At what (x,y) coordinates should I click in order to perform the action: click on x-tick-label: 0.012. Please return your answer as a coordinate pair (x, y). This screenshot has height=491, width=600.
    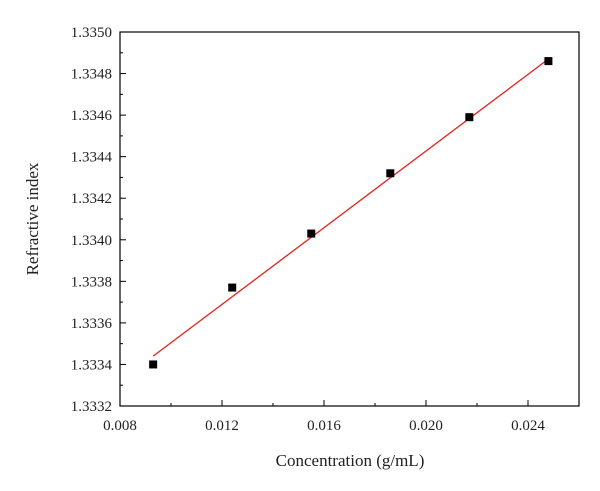
    Looking at the image, I should click on (222, 426).